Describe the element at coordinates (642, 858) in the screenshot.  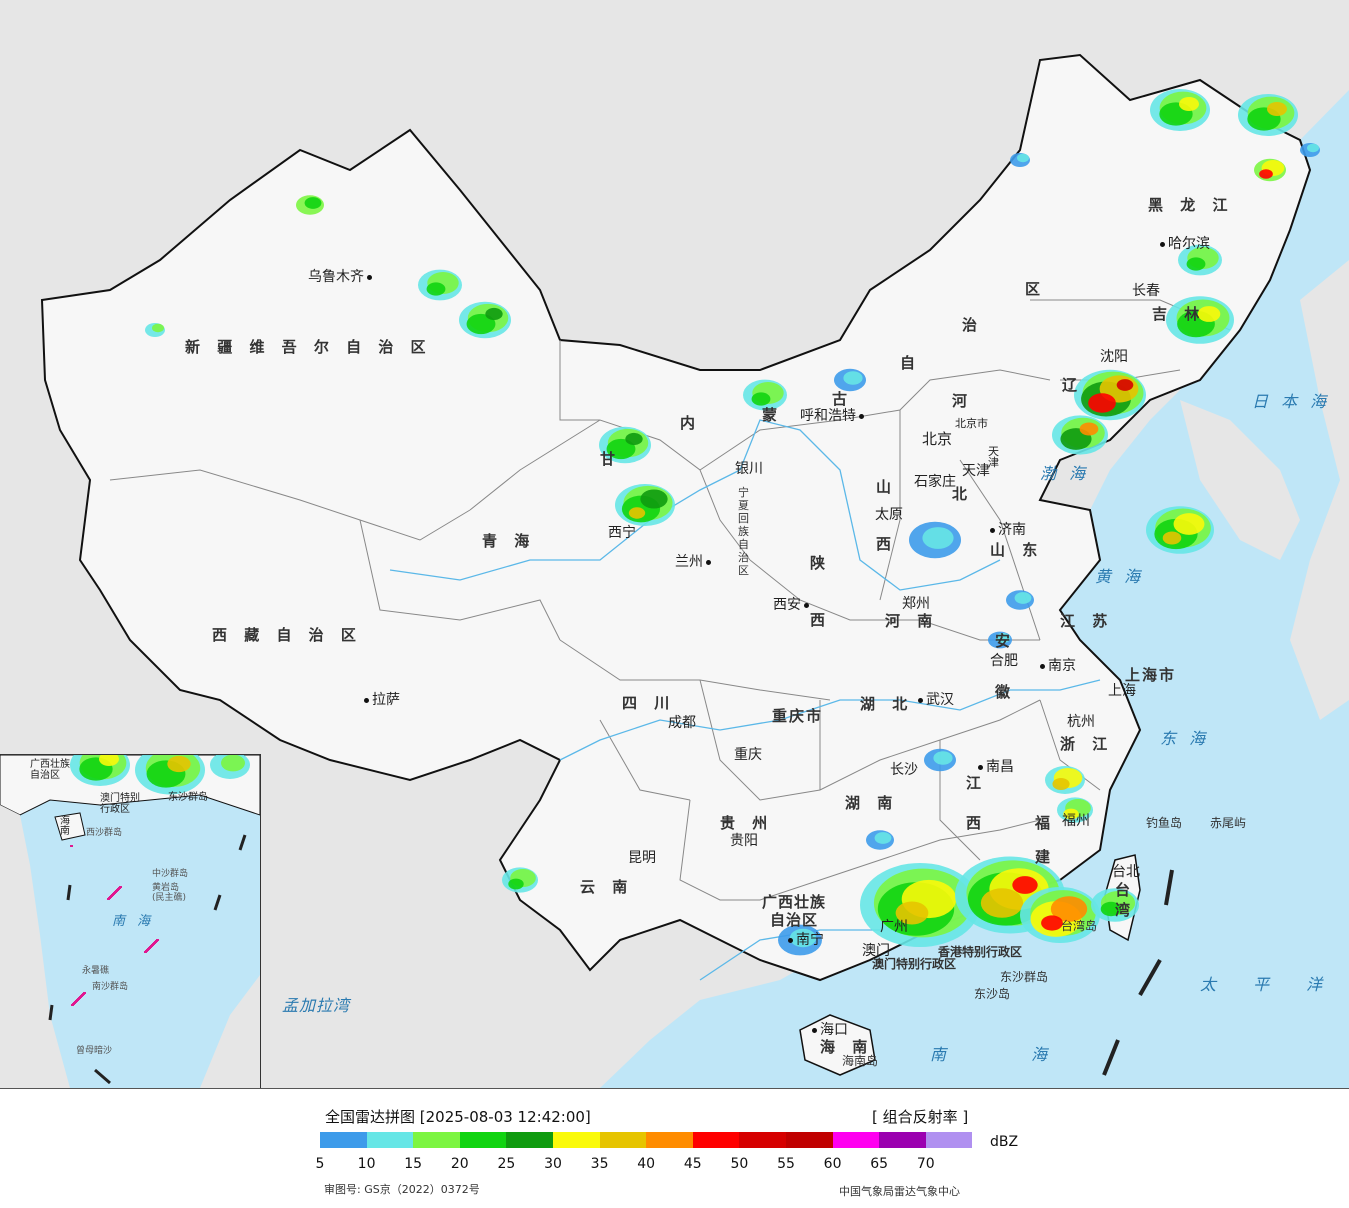
I see `city-kunming: 昆明` at that location.